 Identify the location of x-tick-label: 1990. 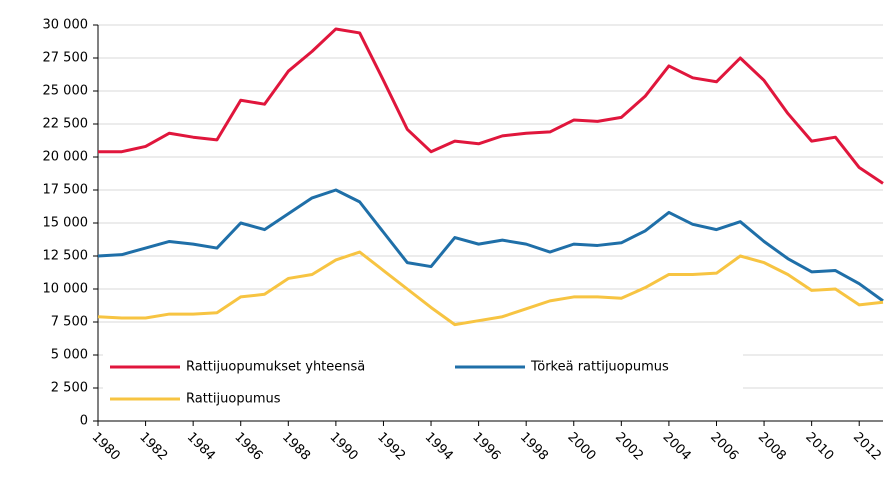
(344, 447).